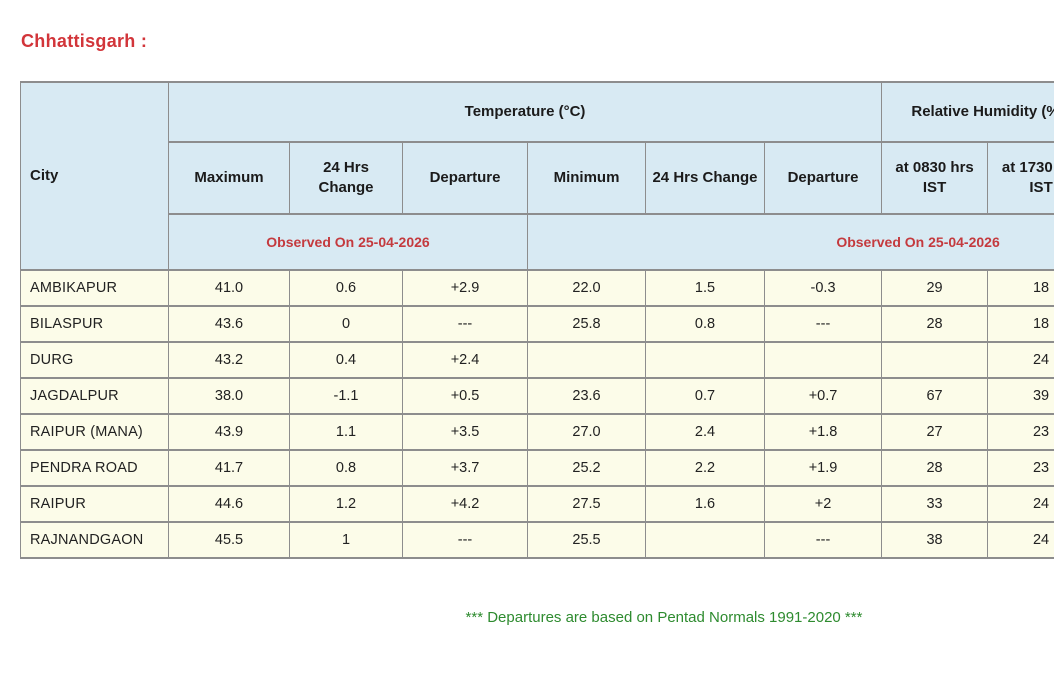  Describe the element at coordinates (586, 178) in the screenshot. I see `header-minimum: Minimum` at that location.